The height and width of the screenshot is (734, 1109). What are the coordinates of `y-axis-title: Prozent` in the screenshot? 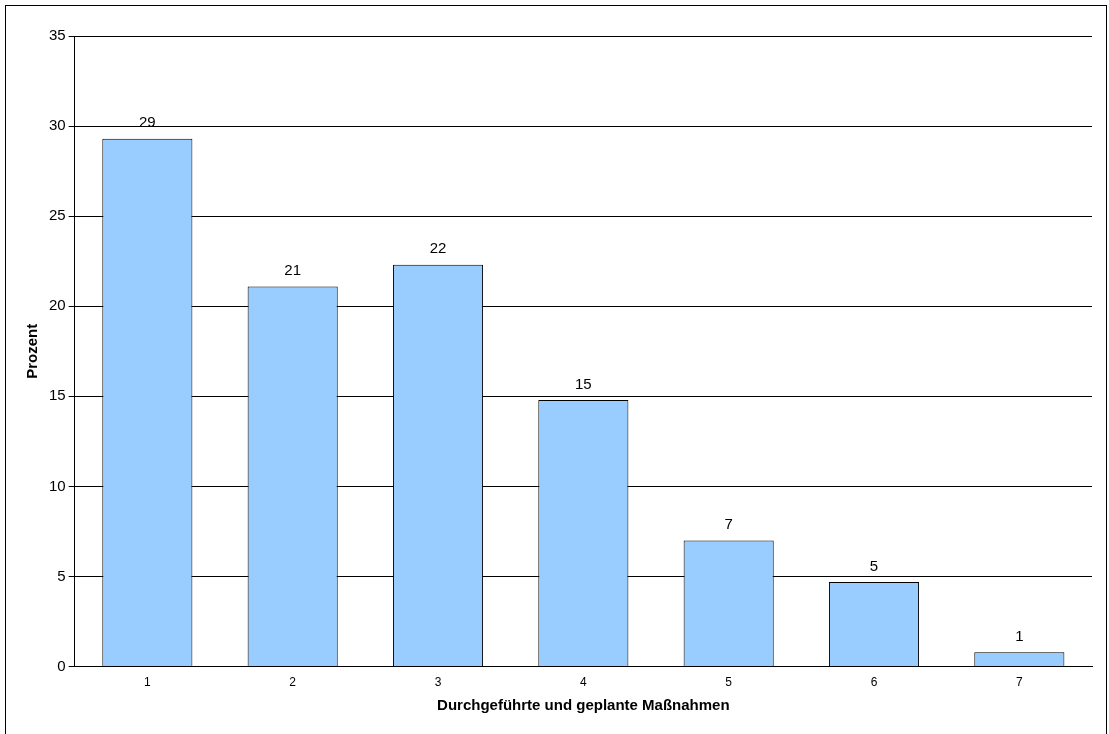 It's located at (32, 351).